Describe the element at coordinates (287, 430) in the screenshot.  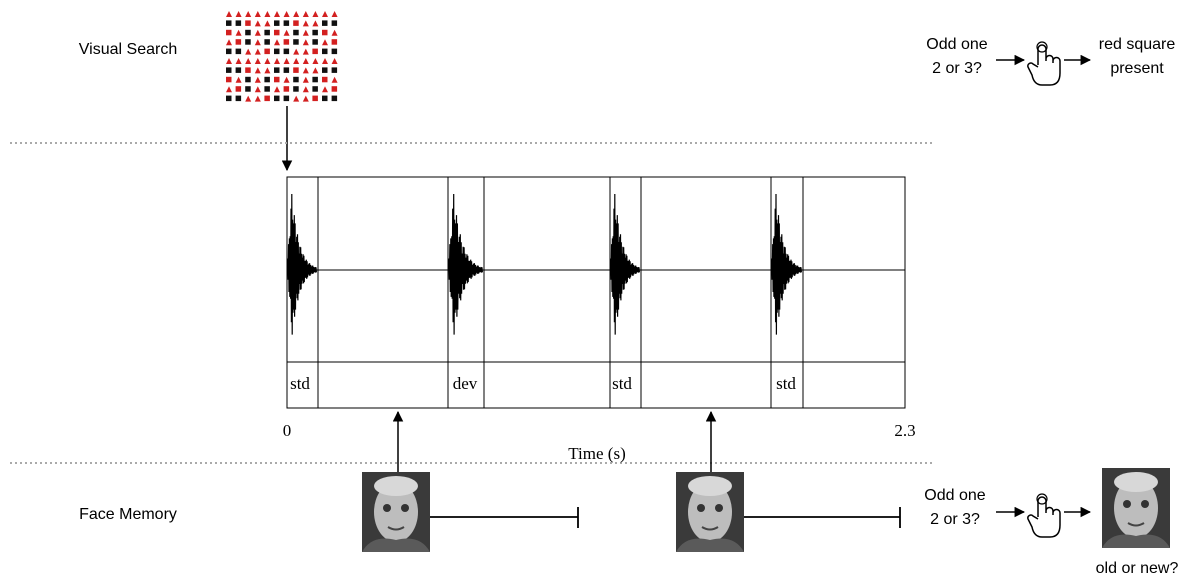
I see `axis-start: 0` at that location.